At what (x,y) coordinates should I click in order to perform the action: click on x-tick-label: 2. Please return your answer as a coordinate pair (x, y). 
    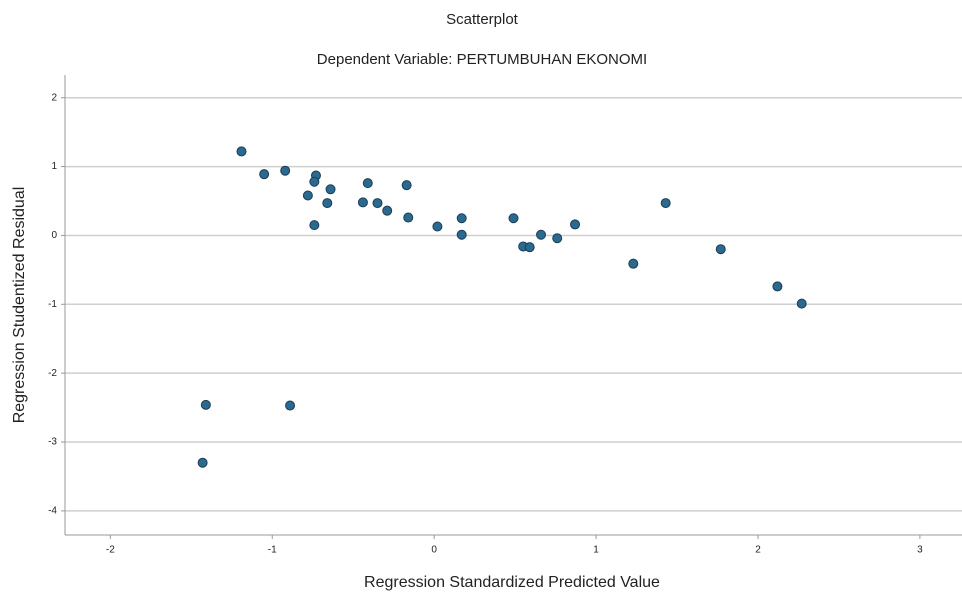
    Looking at the image, I should click on (758, 550).